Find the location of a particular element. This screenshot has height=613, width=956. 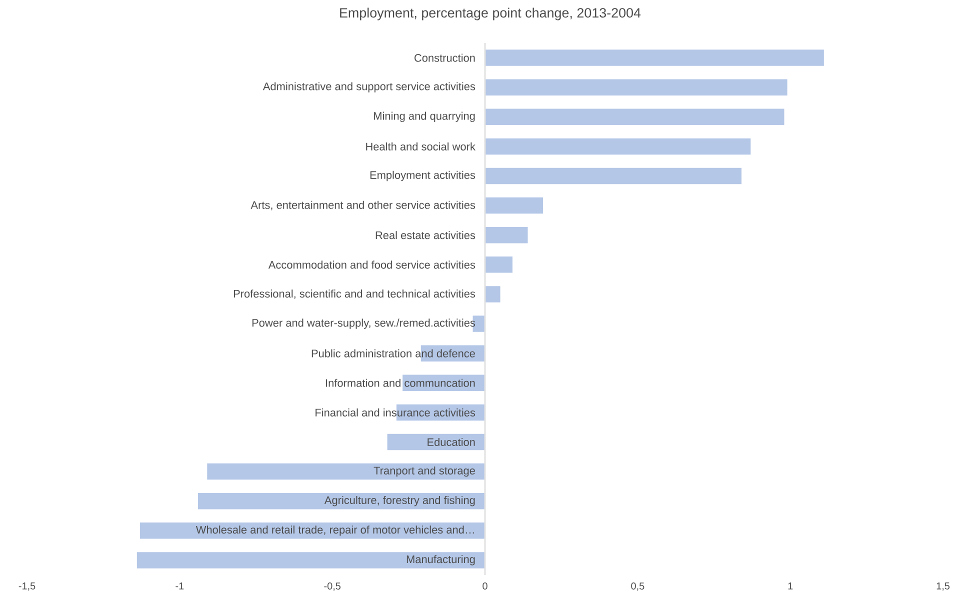

y-tick-label: Professional, scientific and and technical activities is located at coordinates (355, 294).